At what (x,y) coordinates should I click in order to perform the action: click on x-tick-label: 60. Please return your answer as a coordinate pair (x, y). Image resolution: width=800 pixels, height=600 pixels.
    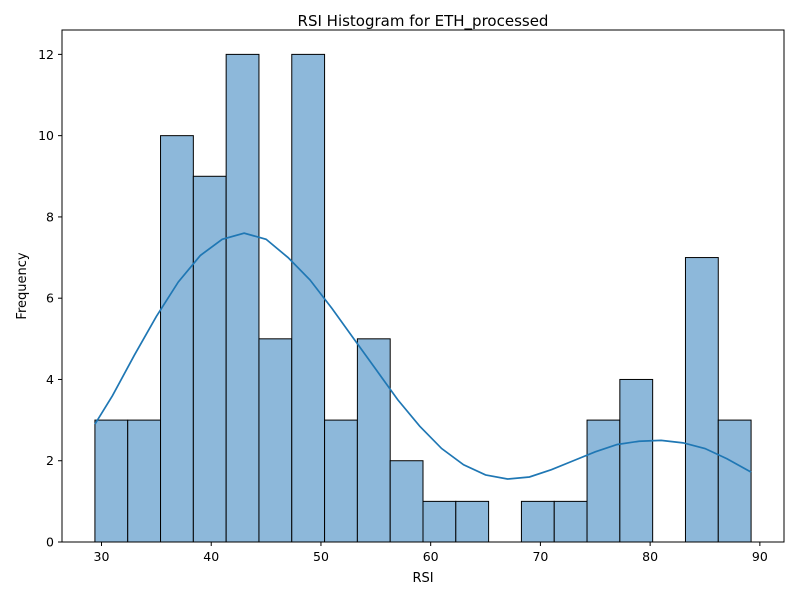
    Looking at the image, I should click on (431, 556).